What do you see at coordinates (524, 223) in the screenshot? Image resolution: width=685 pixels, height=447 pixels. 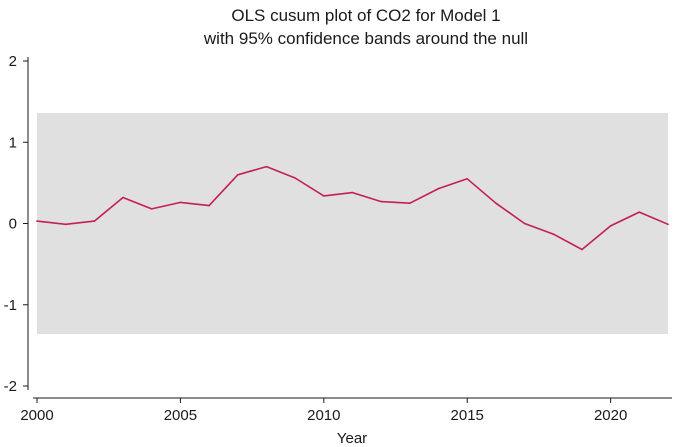 I see `cusum-point-2017` at bounding box center [524, 223].